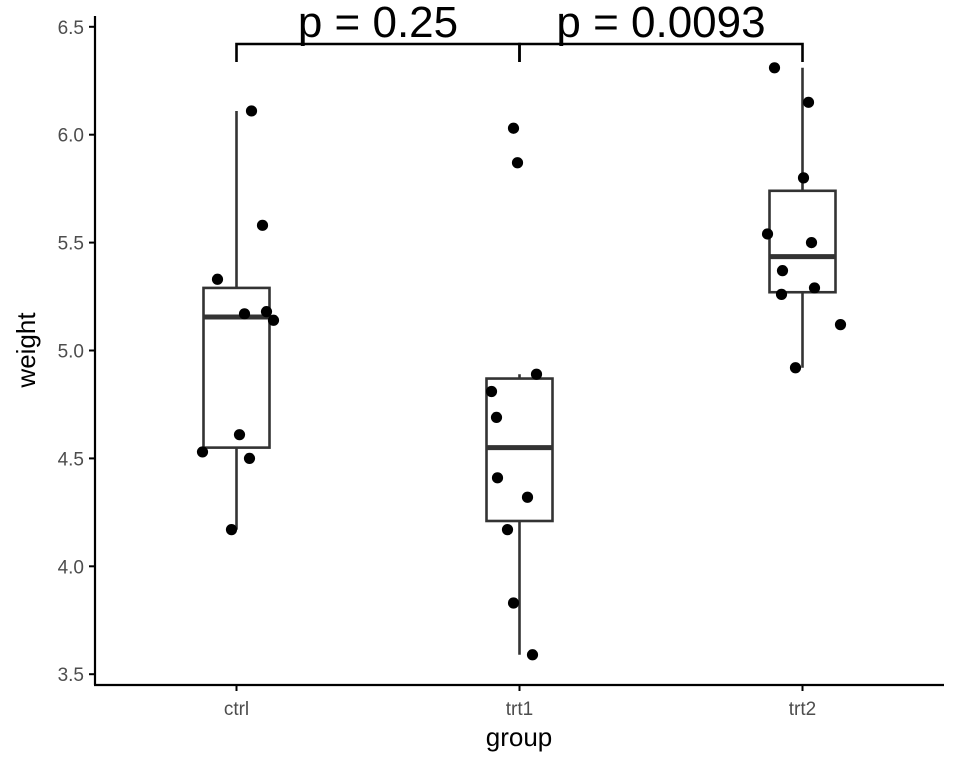  I want to click on x-tick-label: trt2, so click(802, 709).